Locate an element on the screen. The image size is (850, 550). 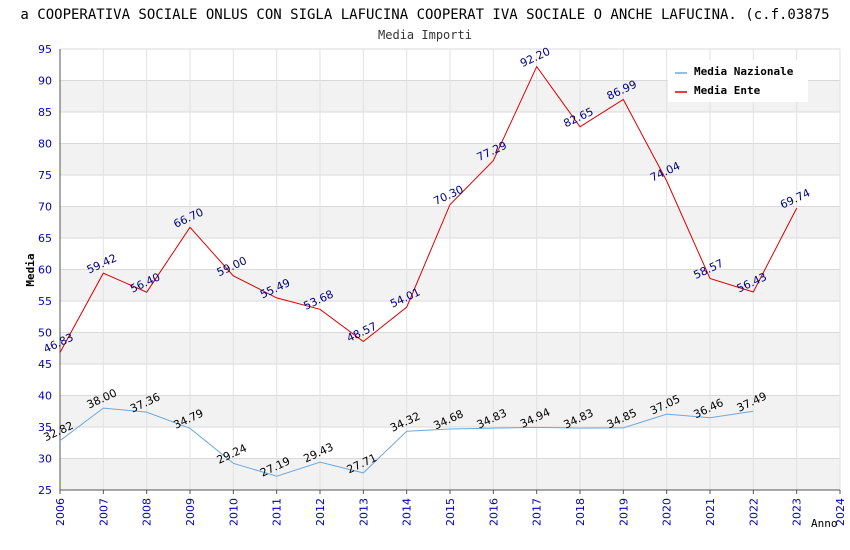
legend-label-nazionale: Media Nazionale is located at coordinates (744, 71).